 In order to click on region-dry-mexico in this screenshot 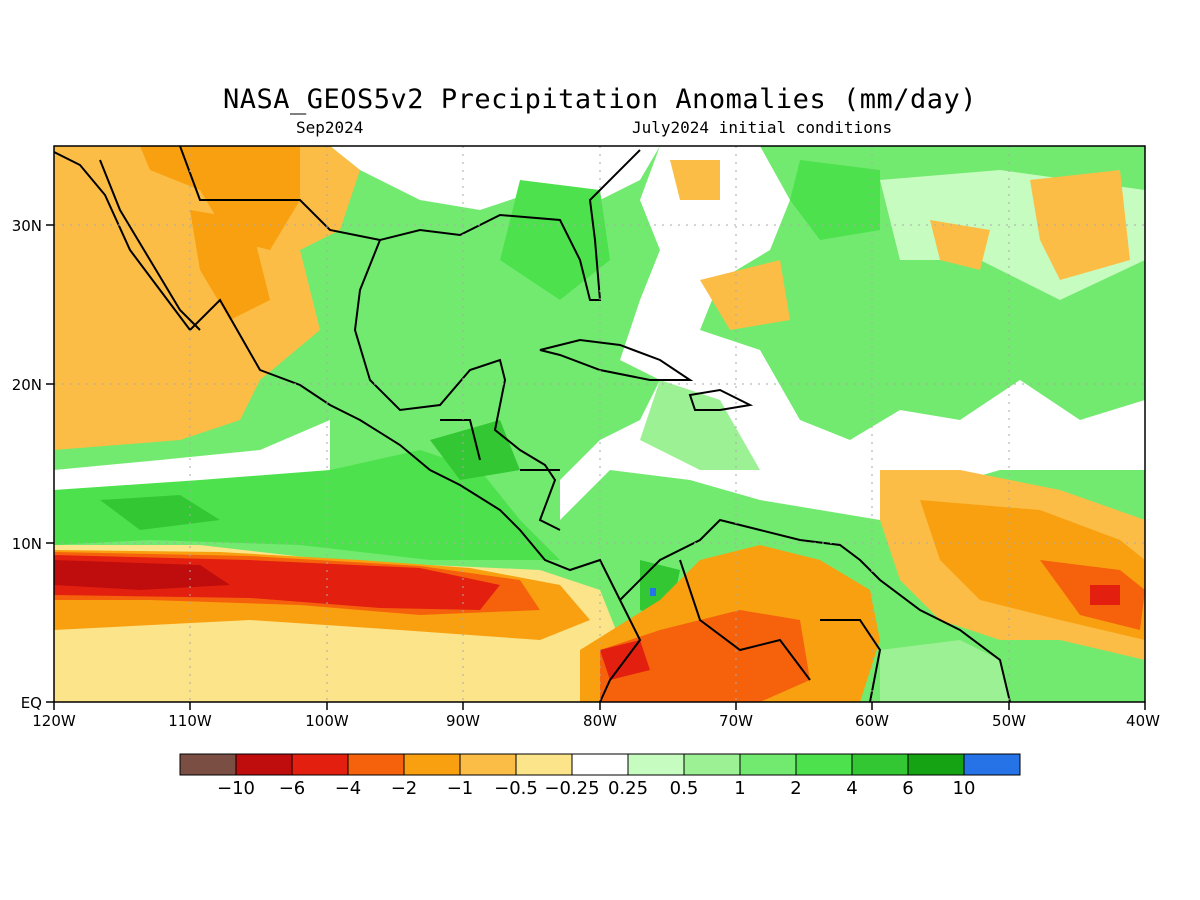, I will do `click(230, 265)`.